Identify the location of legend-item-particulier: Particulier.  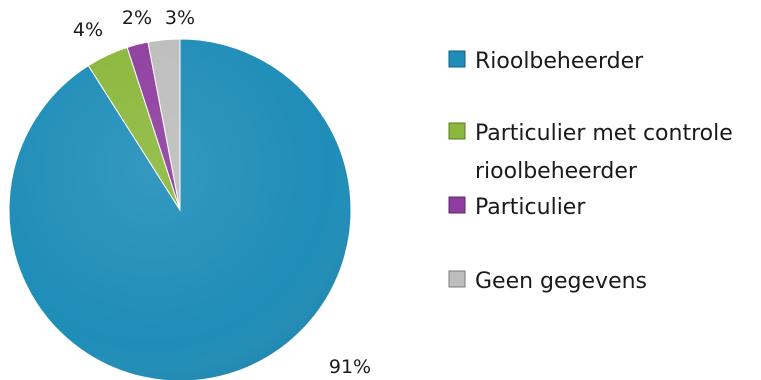
(517, 207).